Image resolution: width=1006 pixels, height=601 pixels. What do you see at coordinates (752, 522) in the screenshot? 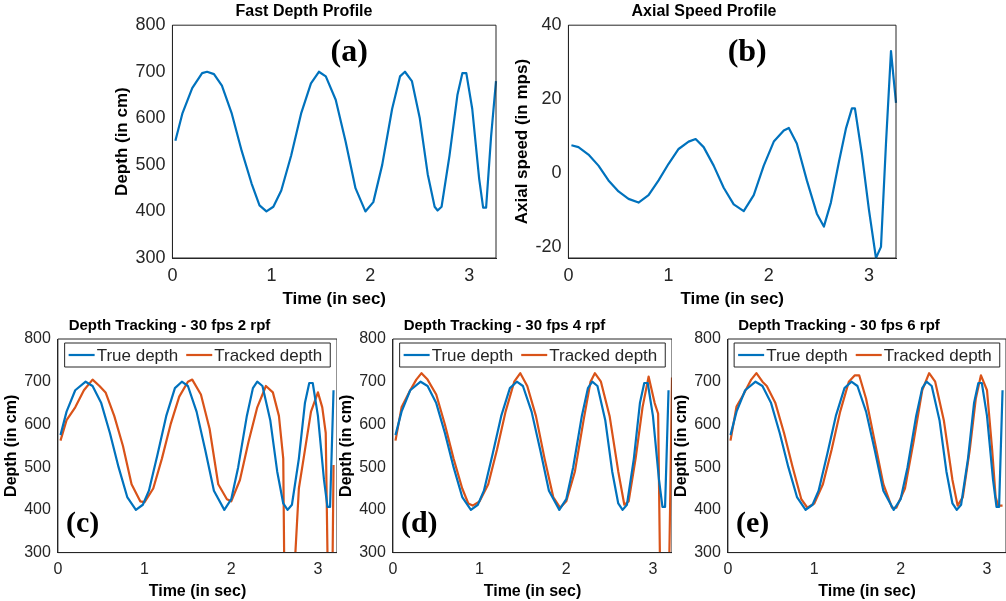
I see `annotation: (e)` at bounding box center [752, 522].